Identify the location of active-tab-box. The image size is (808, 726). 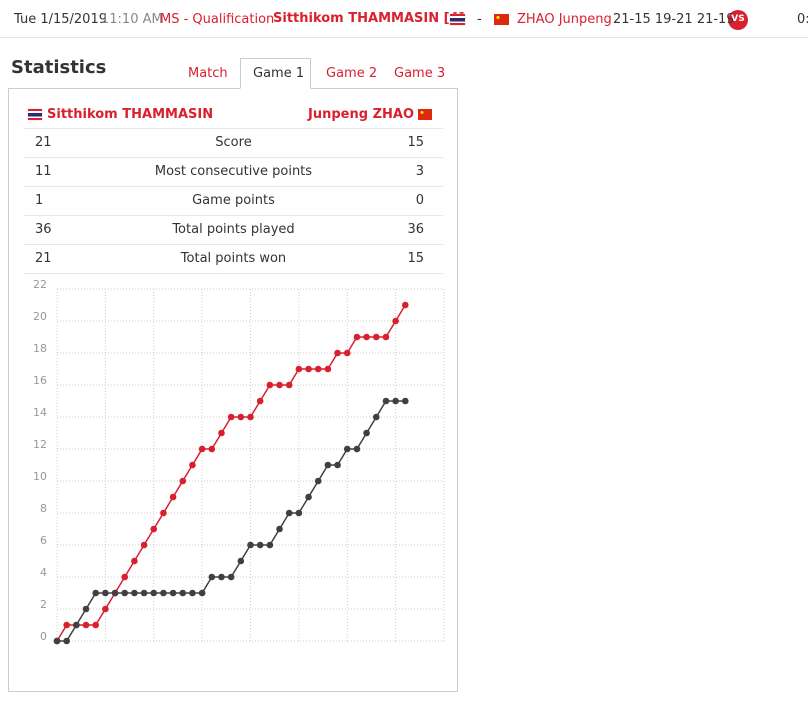
(275, 73).